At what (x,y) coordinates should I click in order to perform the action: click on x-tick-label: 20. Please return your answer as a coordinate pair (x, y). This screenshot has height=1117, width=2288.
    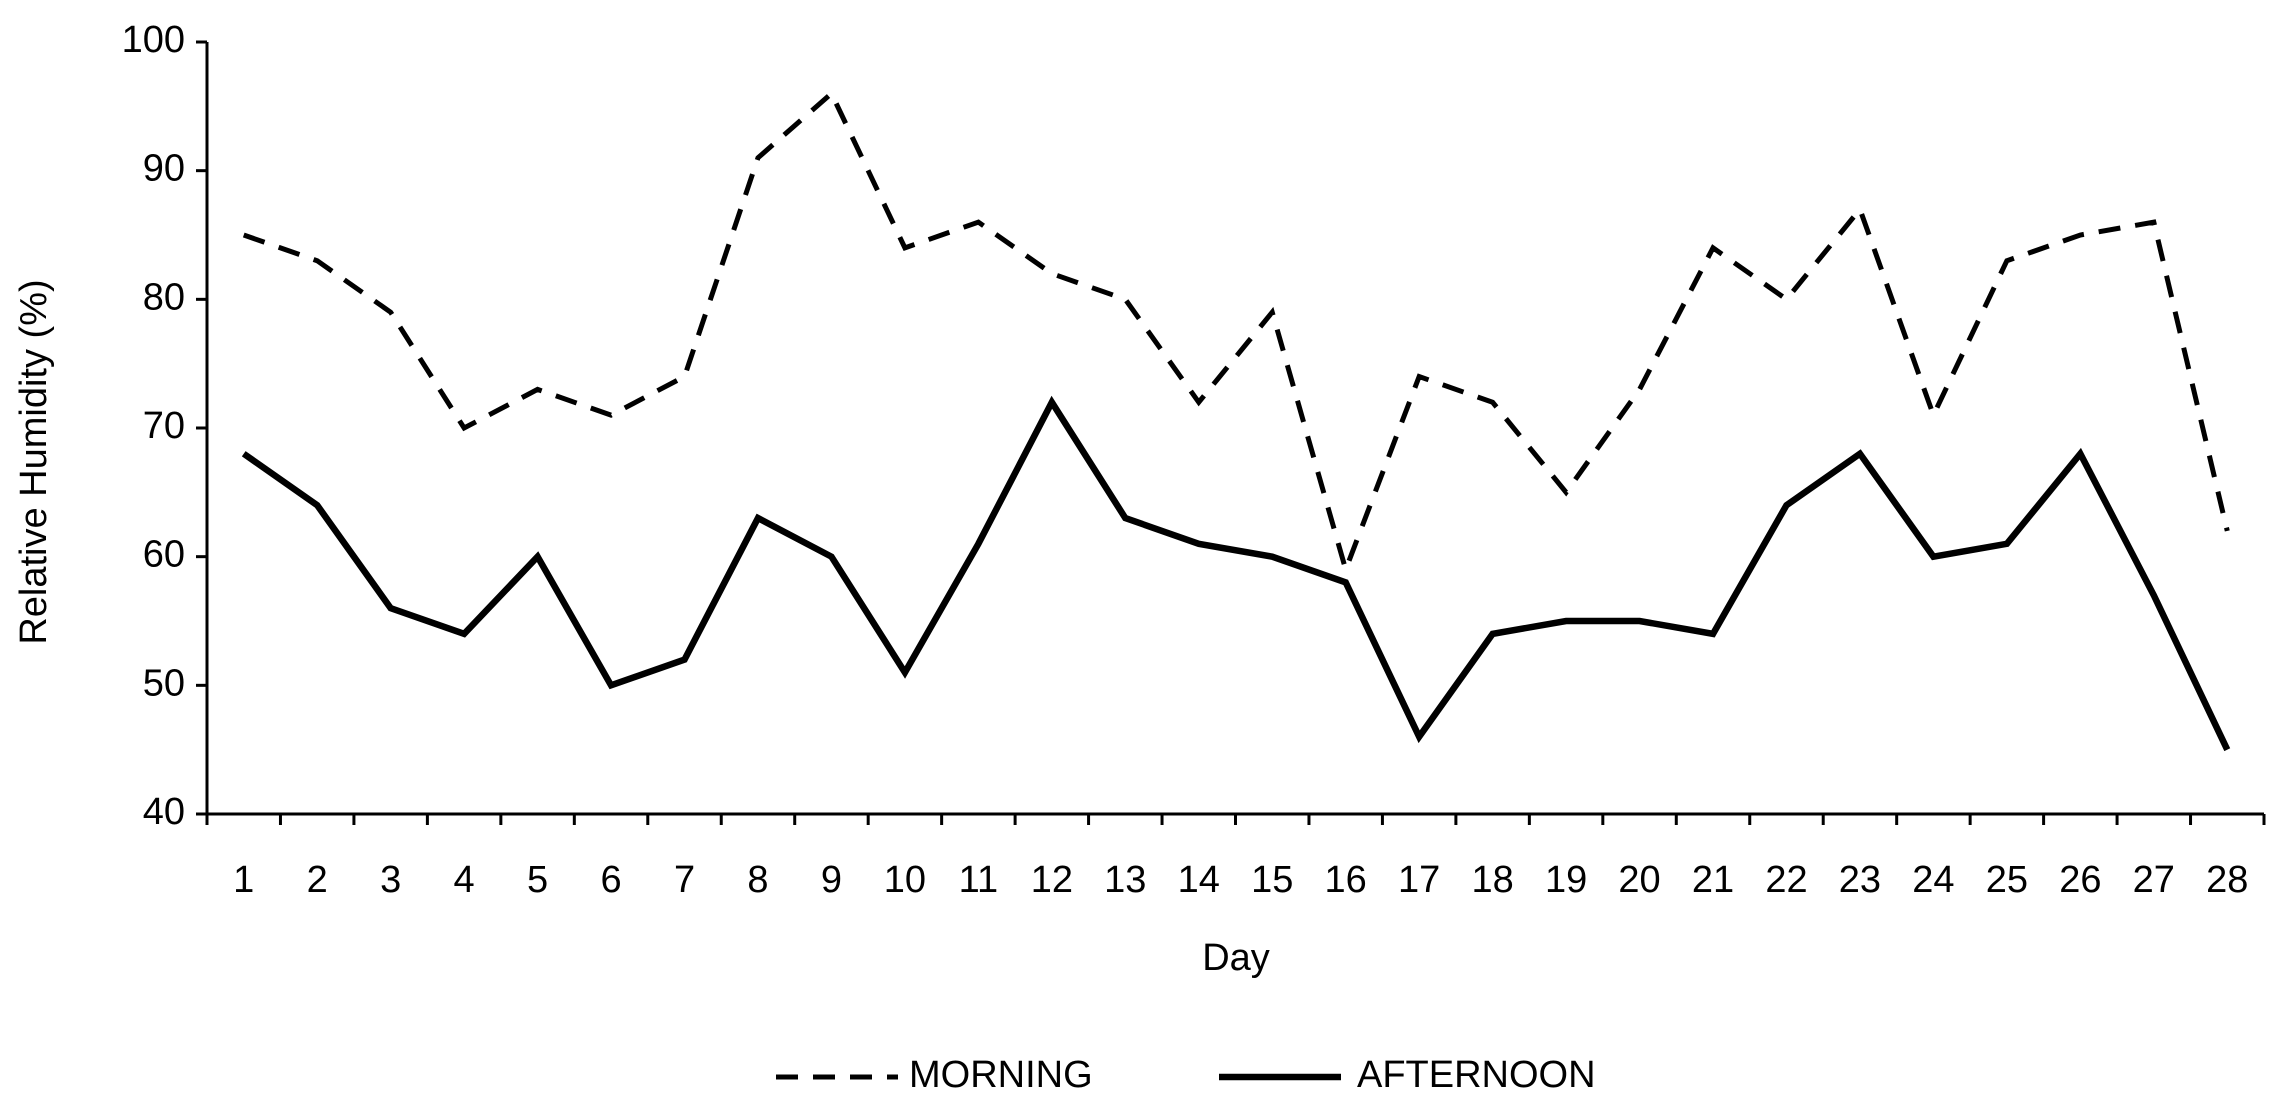
    Looking at the image, I should click on (1639, 880).